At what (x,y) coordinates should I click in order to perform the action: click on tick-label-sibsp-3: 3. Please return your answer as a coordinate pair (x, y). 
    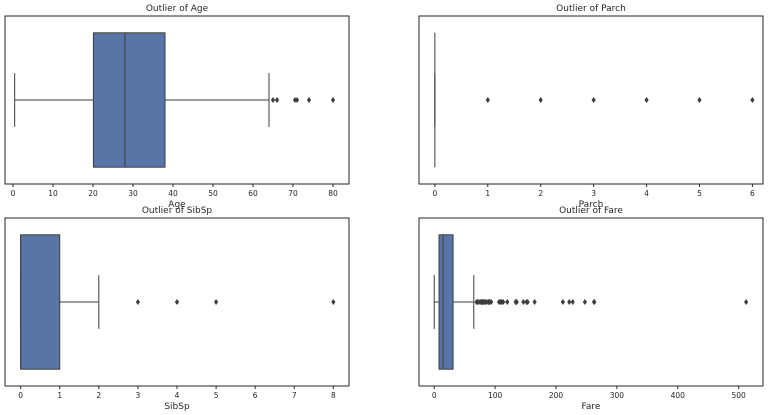
    Looking at the image, I should click on (138, 395).